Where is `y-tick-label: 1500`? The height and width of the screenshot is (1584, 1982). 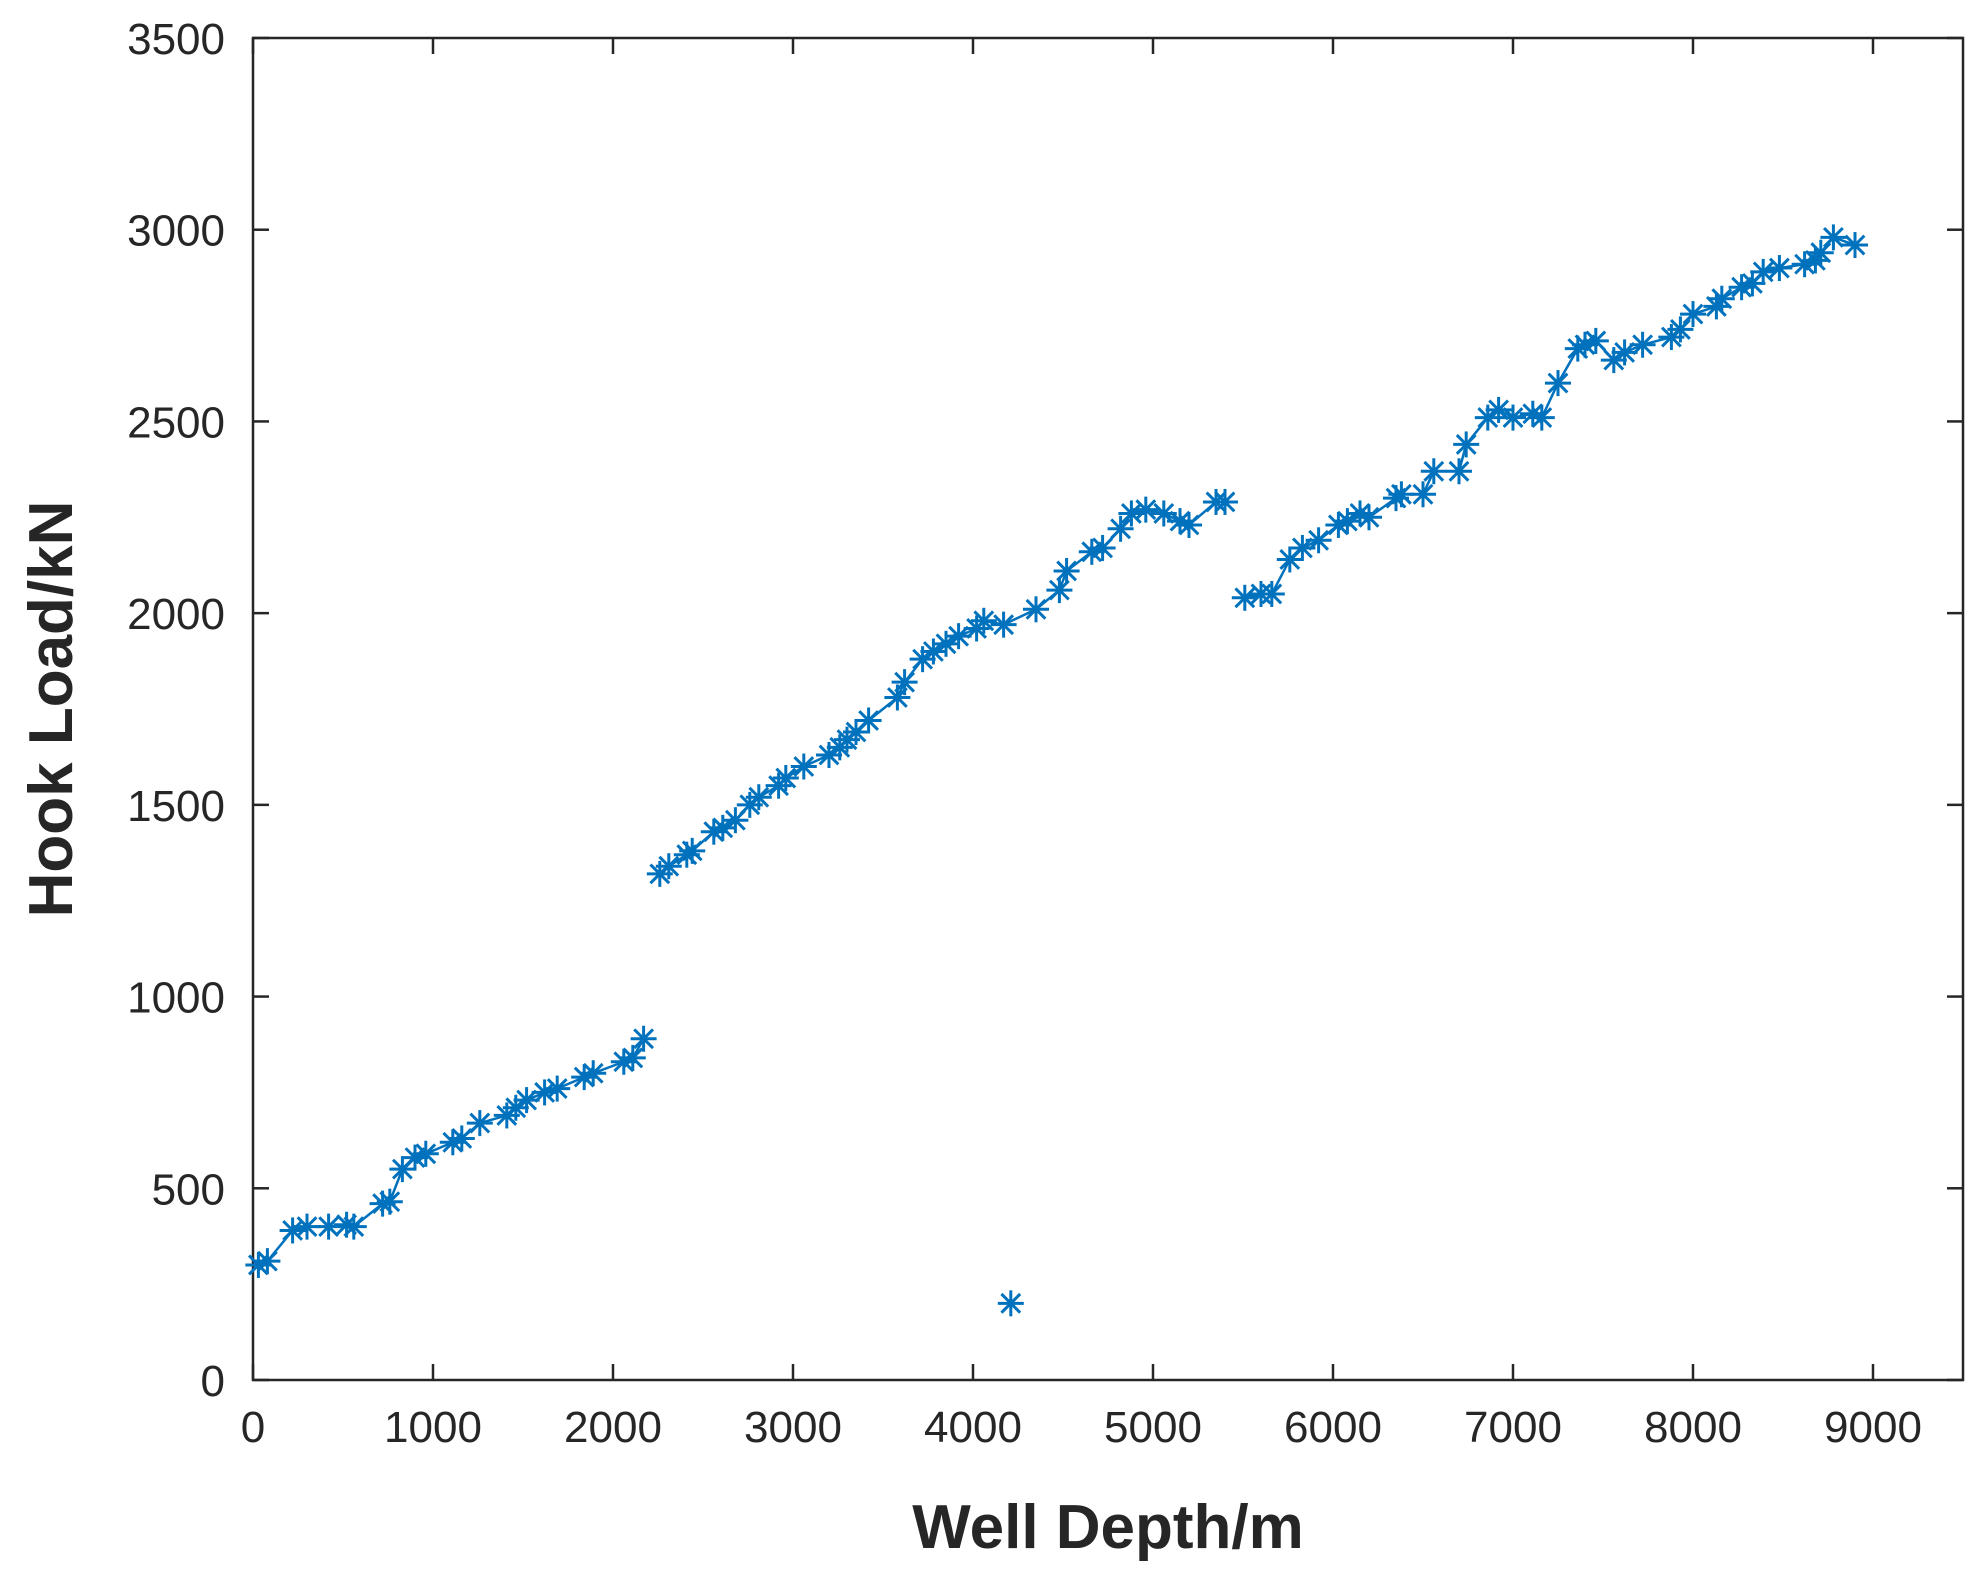 y-tick-label: 1500 is located at coordinates (176, 806).